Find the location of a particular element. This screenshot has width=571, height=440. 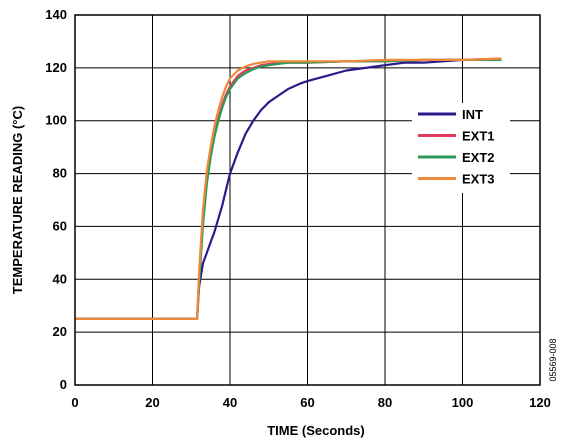

y-axis-title: TEMPERATURE READING (°C) is located at coordinates (17, 200).